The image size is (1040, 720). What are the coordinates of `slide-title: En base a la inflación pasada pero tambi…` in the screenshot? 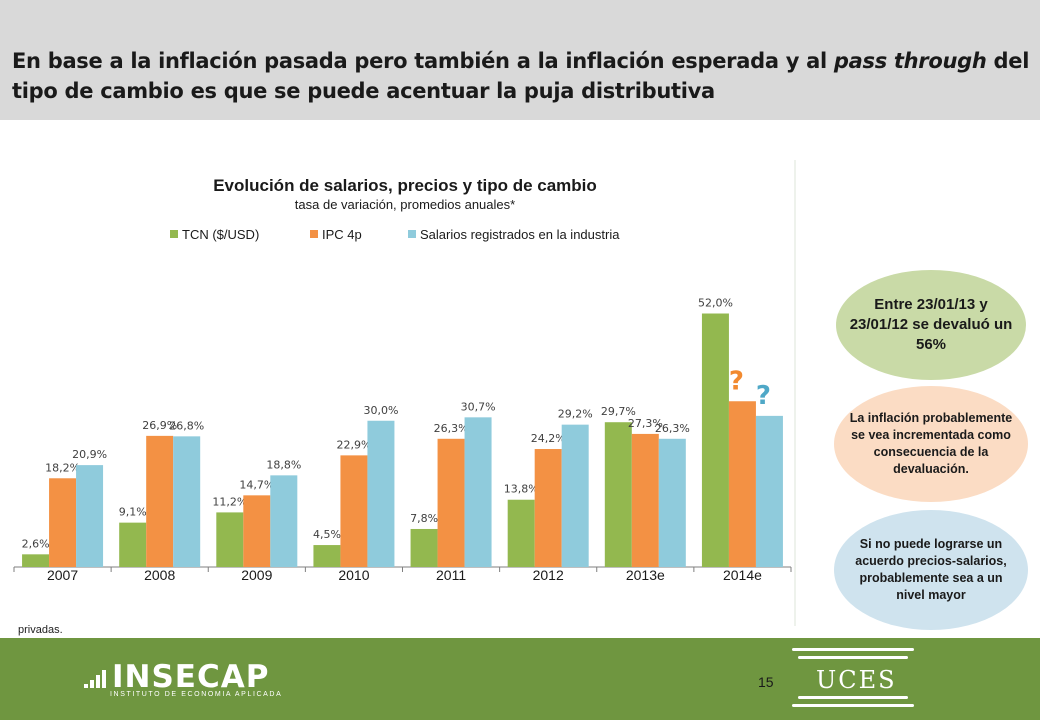 It's located at (522, 76).